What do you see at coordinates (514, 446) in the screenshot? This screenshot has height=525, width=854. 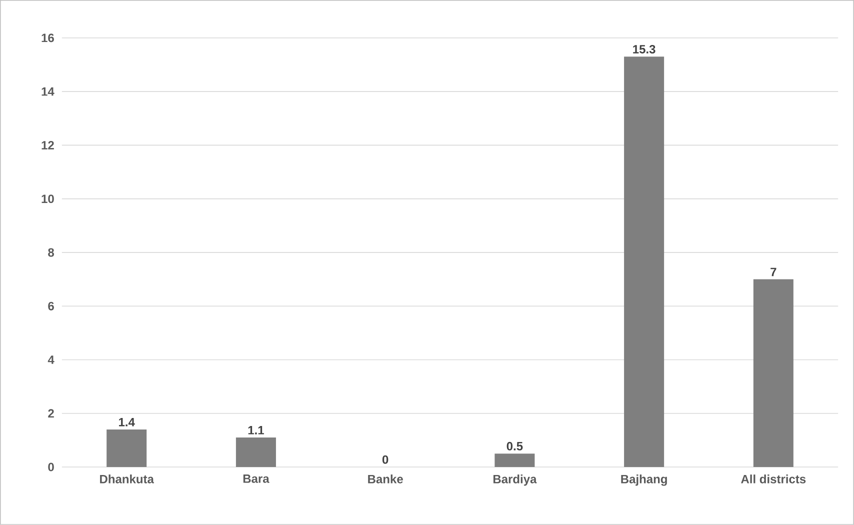 I see `data-label: 0.5` at bounding box center [514, 446].